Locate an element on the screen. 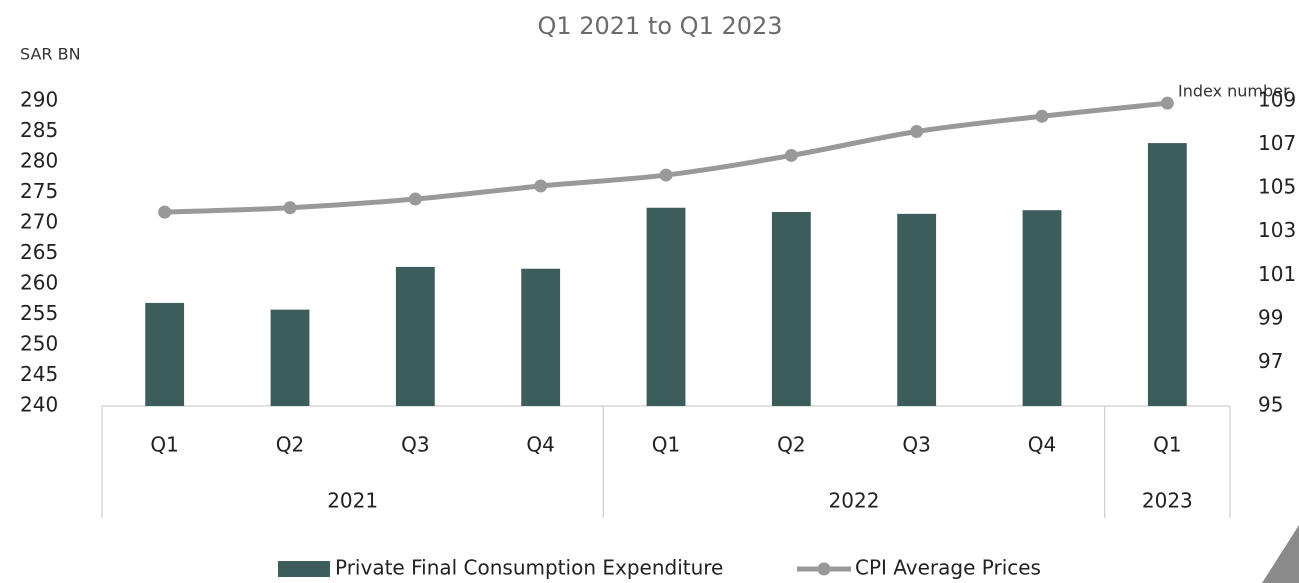 The image size is (1299, 583). y-tick-label: 290 is located at coordinates (39, 100).